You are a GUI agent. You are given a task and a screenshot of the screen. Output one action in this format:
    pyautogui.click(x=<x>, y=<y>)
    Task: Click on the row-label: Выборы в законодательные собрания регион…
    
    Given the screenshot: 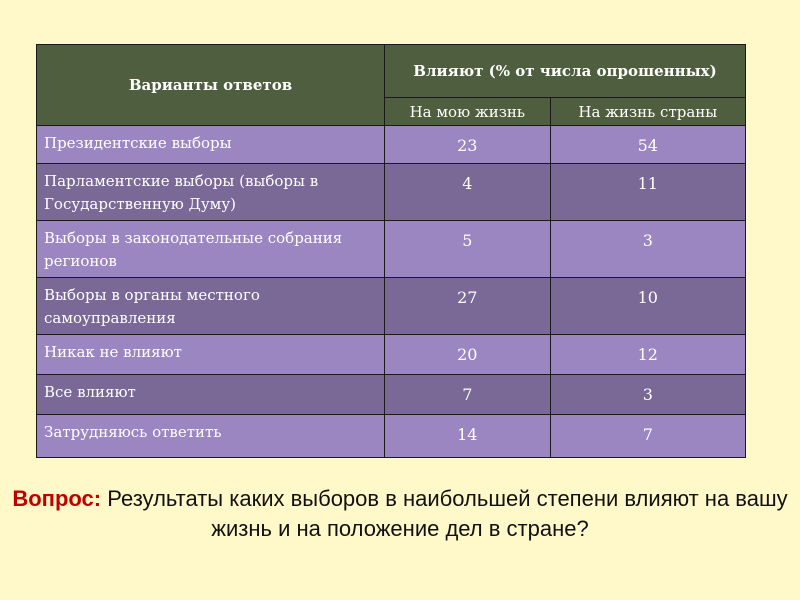 What is the action you would take?
    pyautogui.click(x=210, y=249)
    